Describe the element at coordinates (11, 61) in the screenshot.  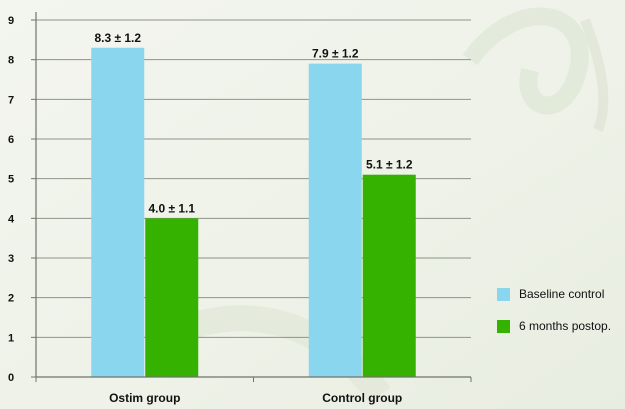
I see `y-tick-label: 8` at that location.